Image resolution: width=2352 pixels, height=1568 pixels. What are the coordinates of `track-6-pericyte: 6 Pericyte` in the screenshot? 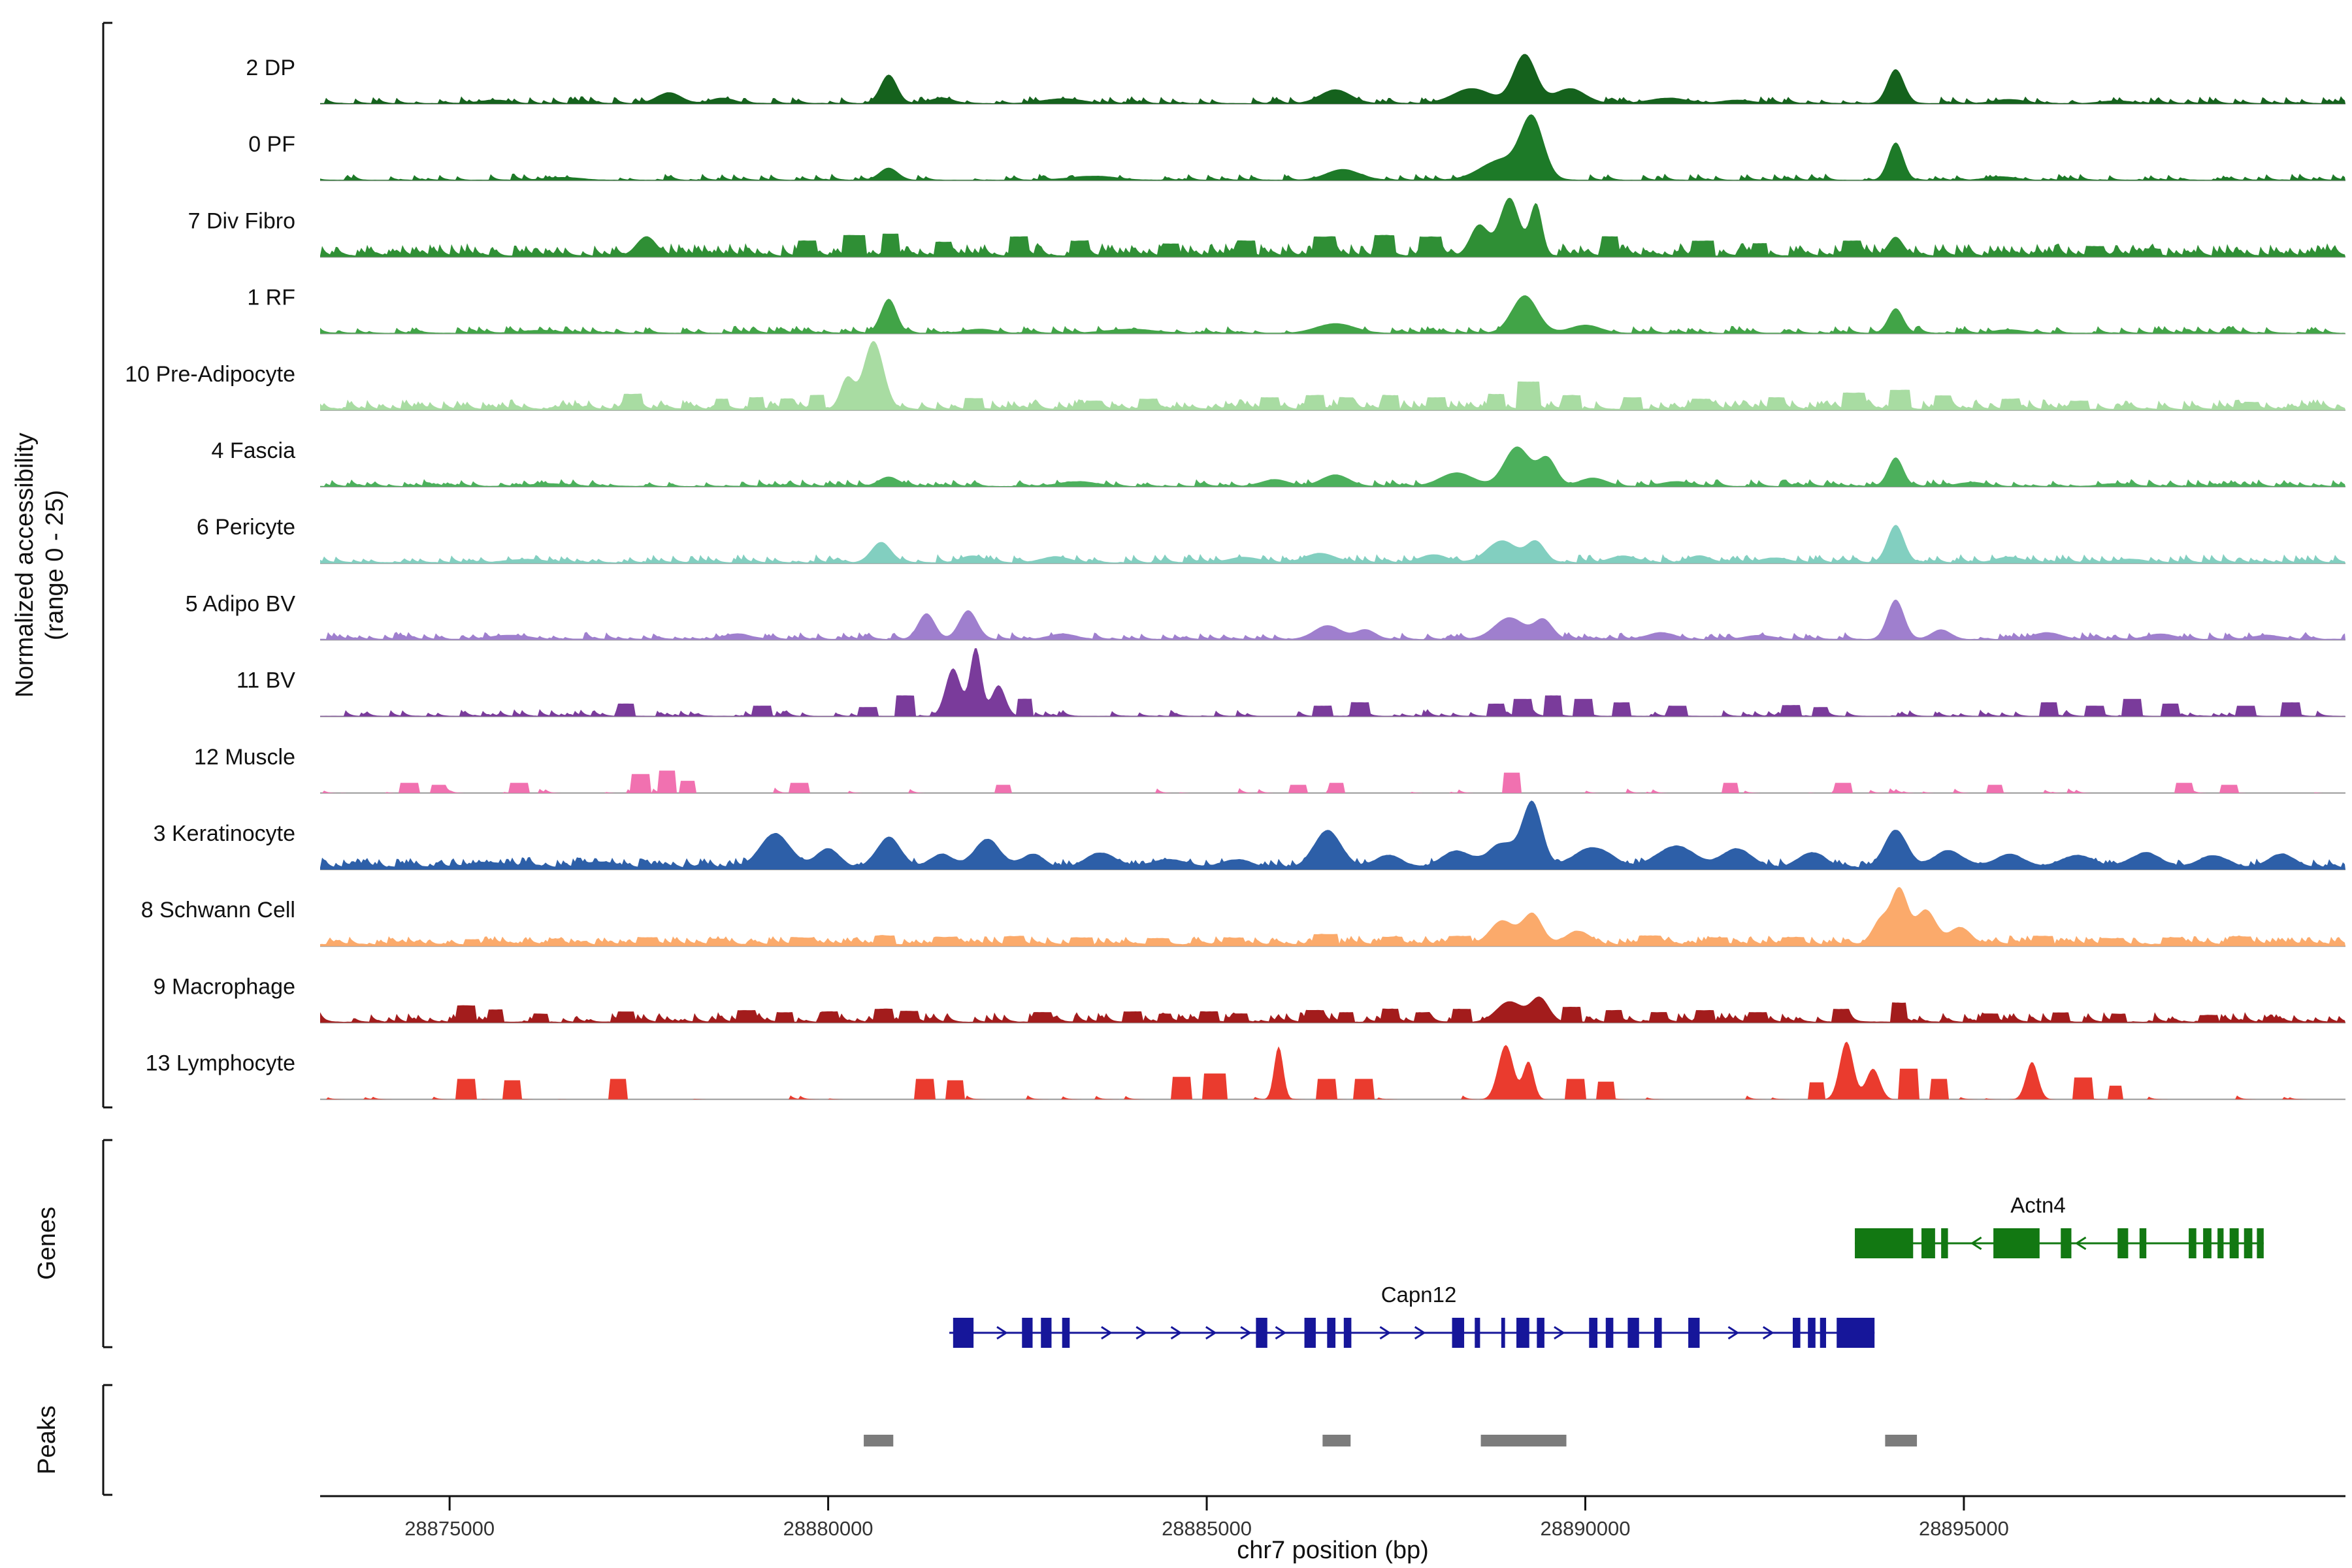 It's located at (1271, 539).